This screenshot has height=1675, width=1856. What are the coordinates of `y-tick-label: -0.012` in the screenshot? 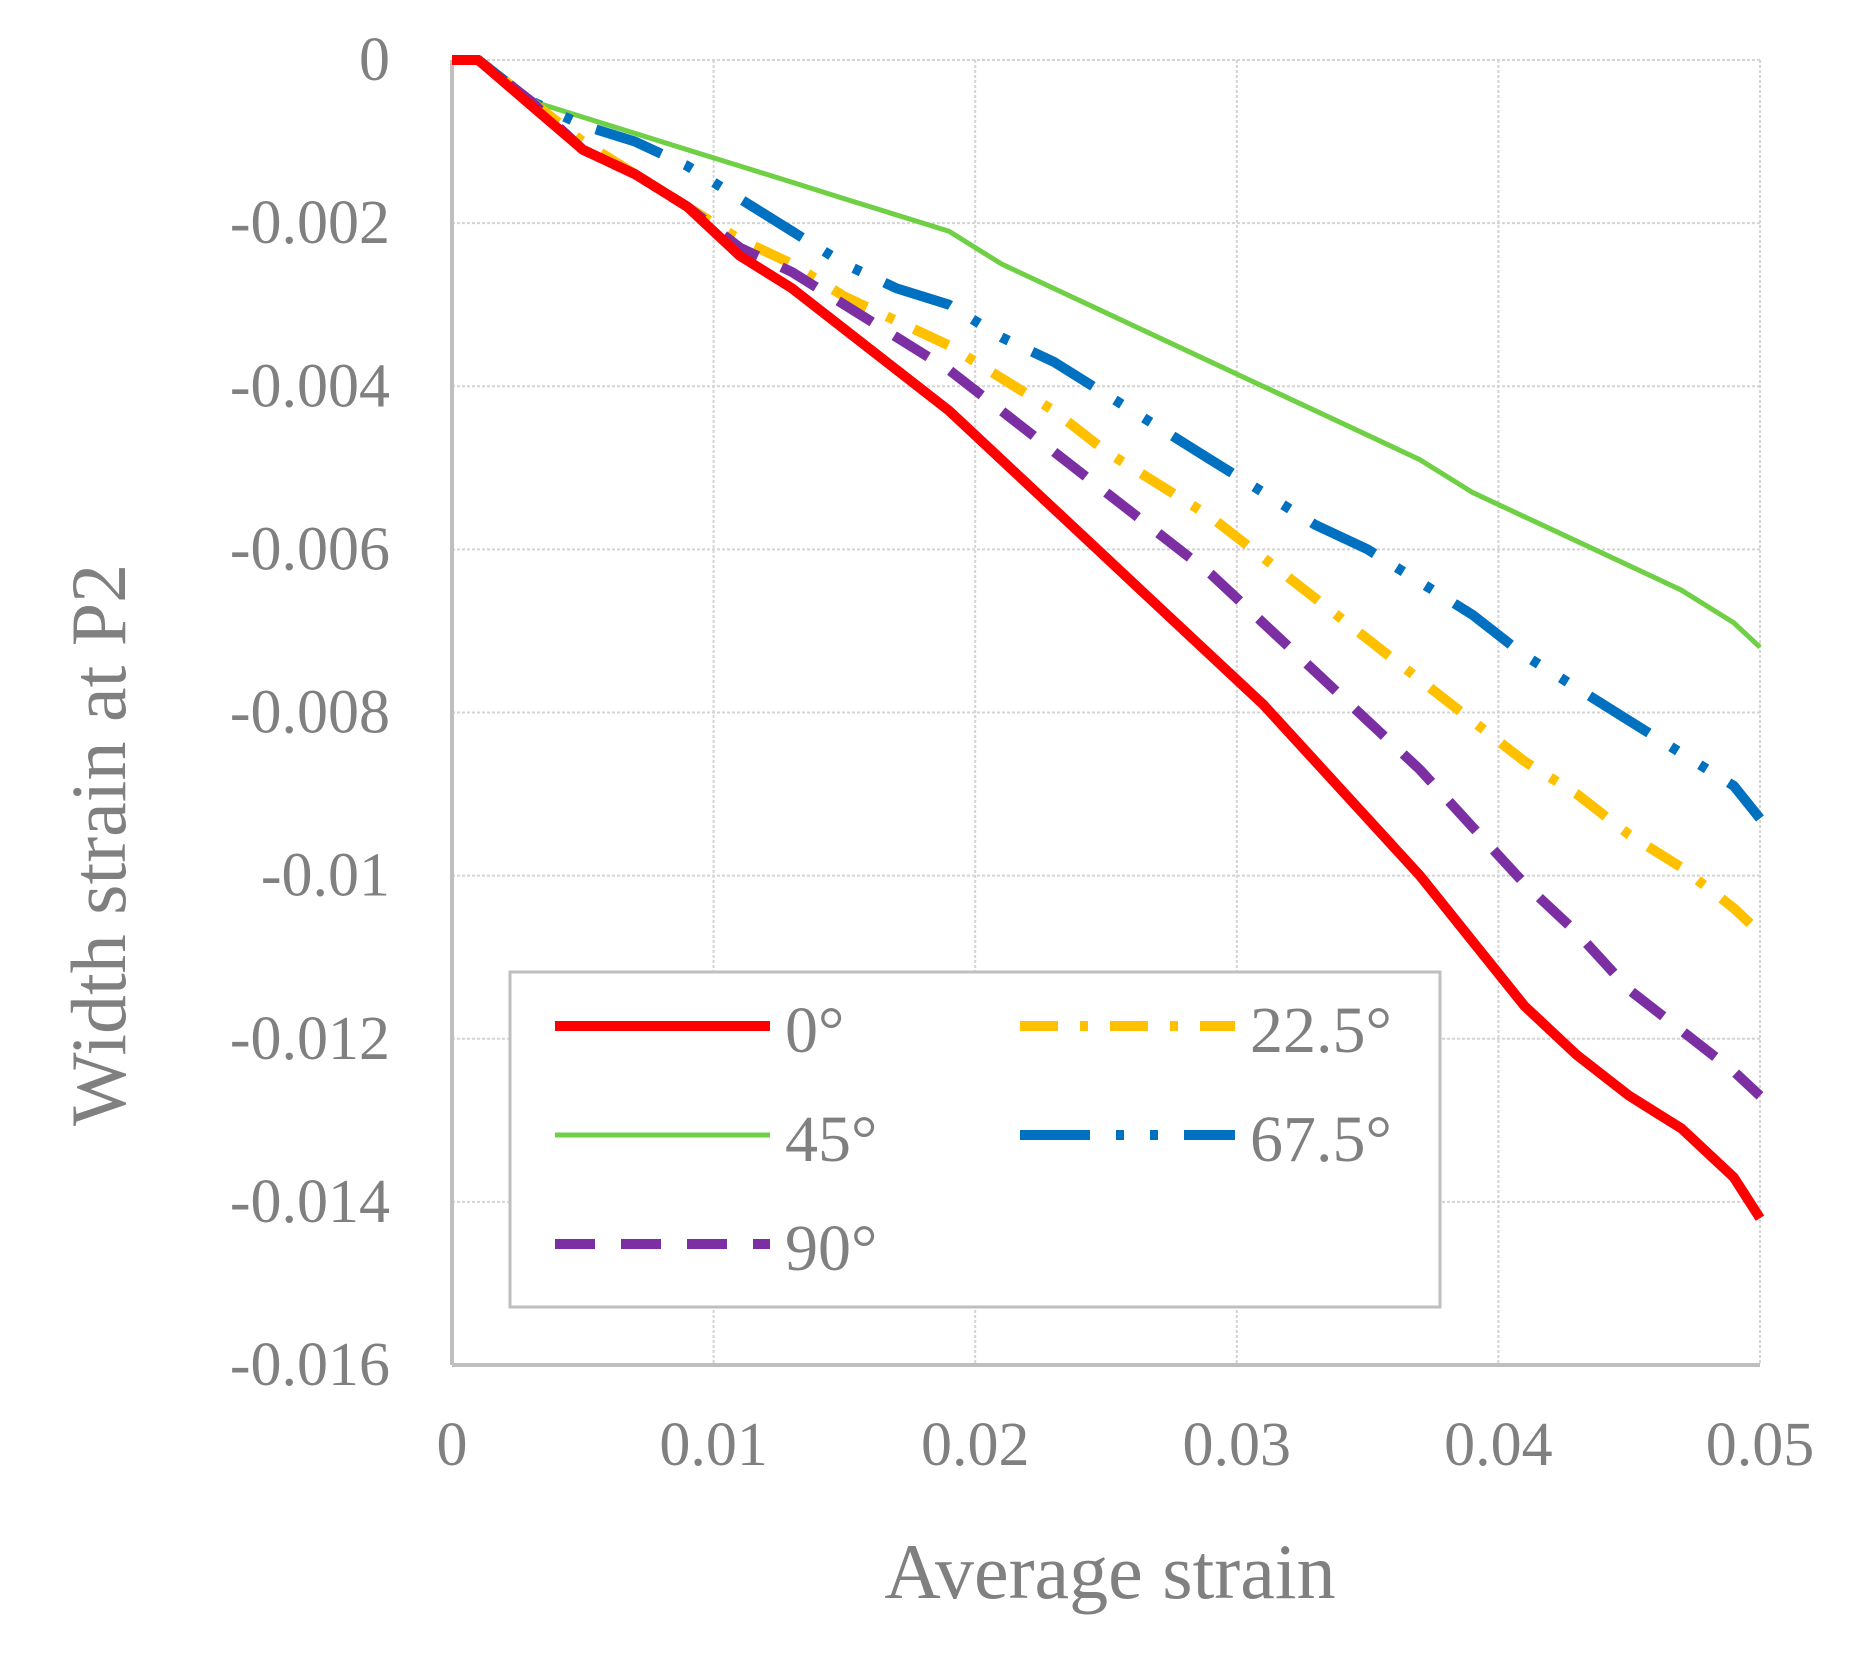 It's located at (310, 1039).